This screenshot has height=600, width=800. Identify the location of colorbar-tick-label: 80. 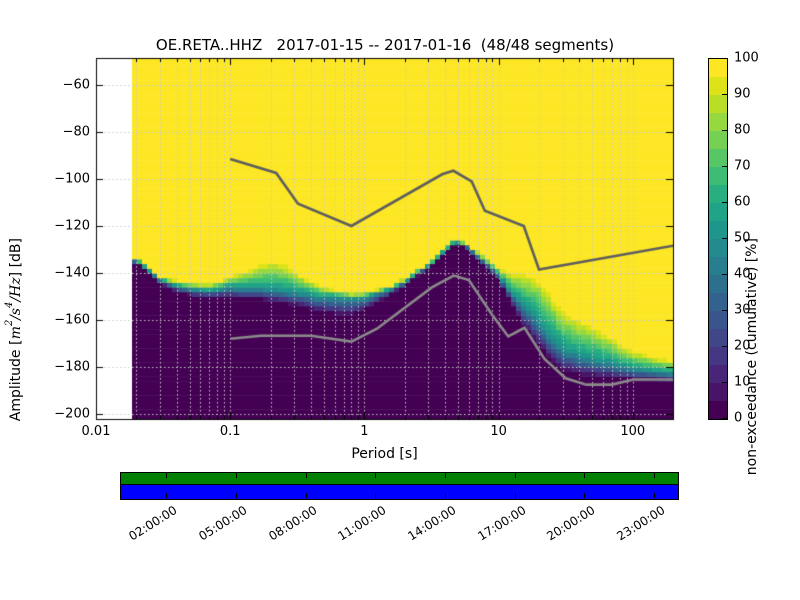
(742, 130).